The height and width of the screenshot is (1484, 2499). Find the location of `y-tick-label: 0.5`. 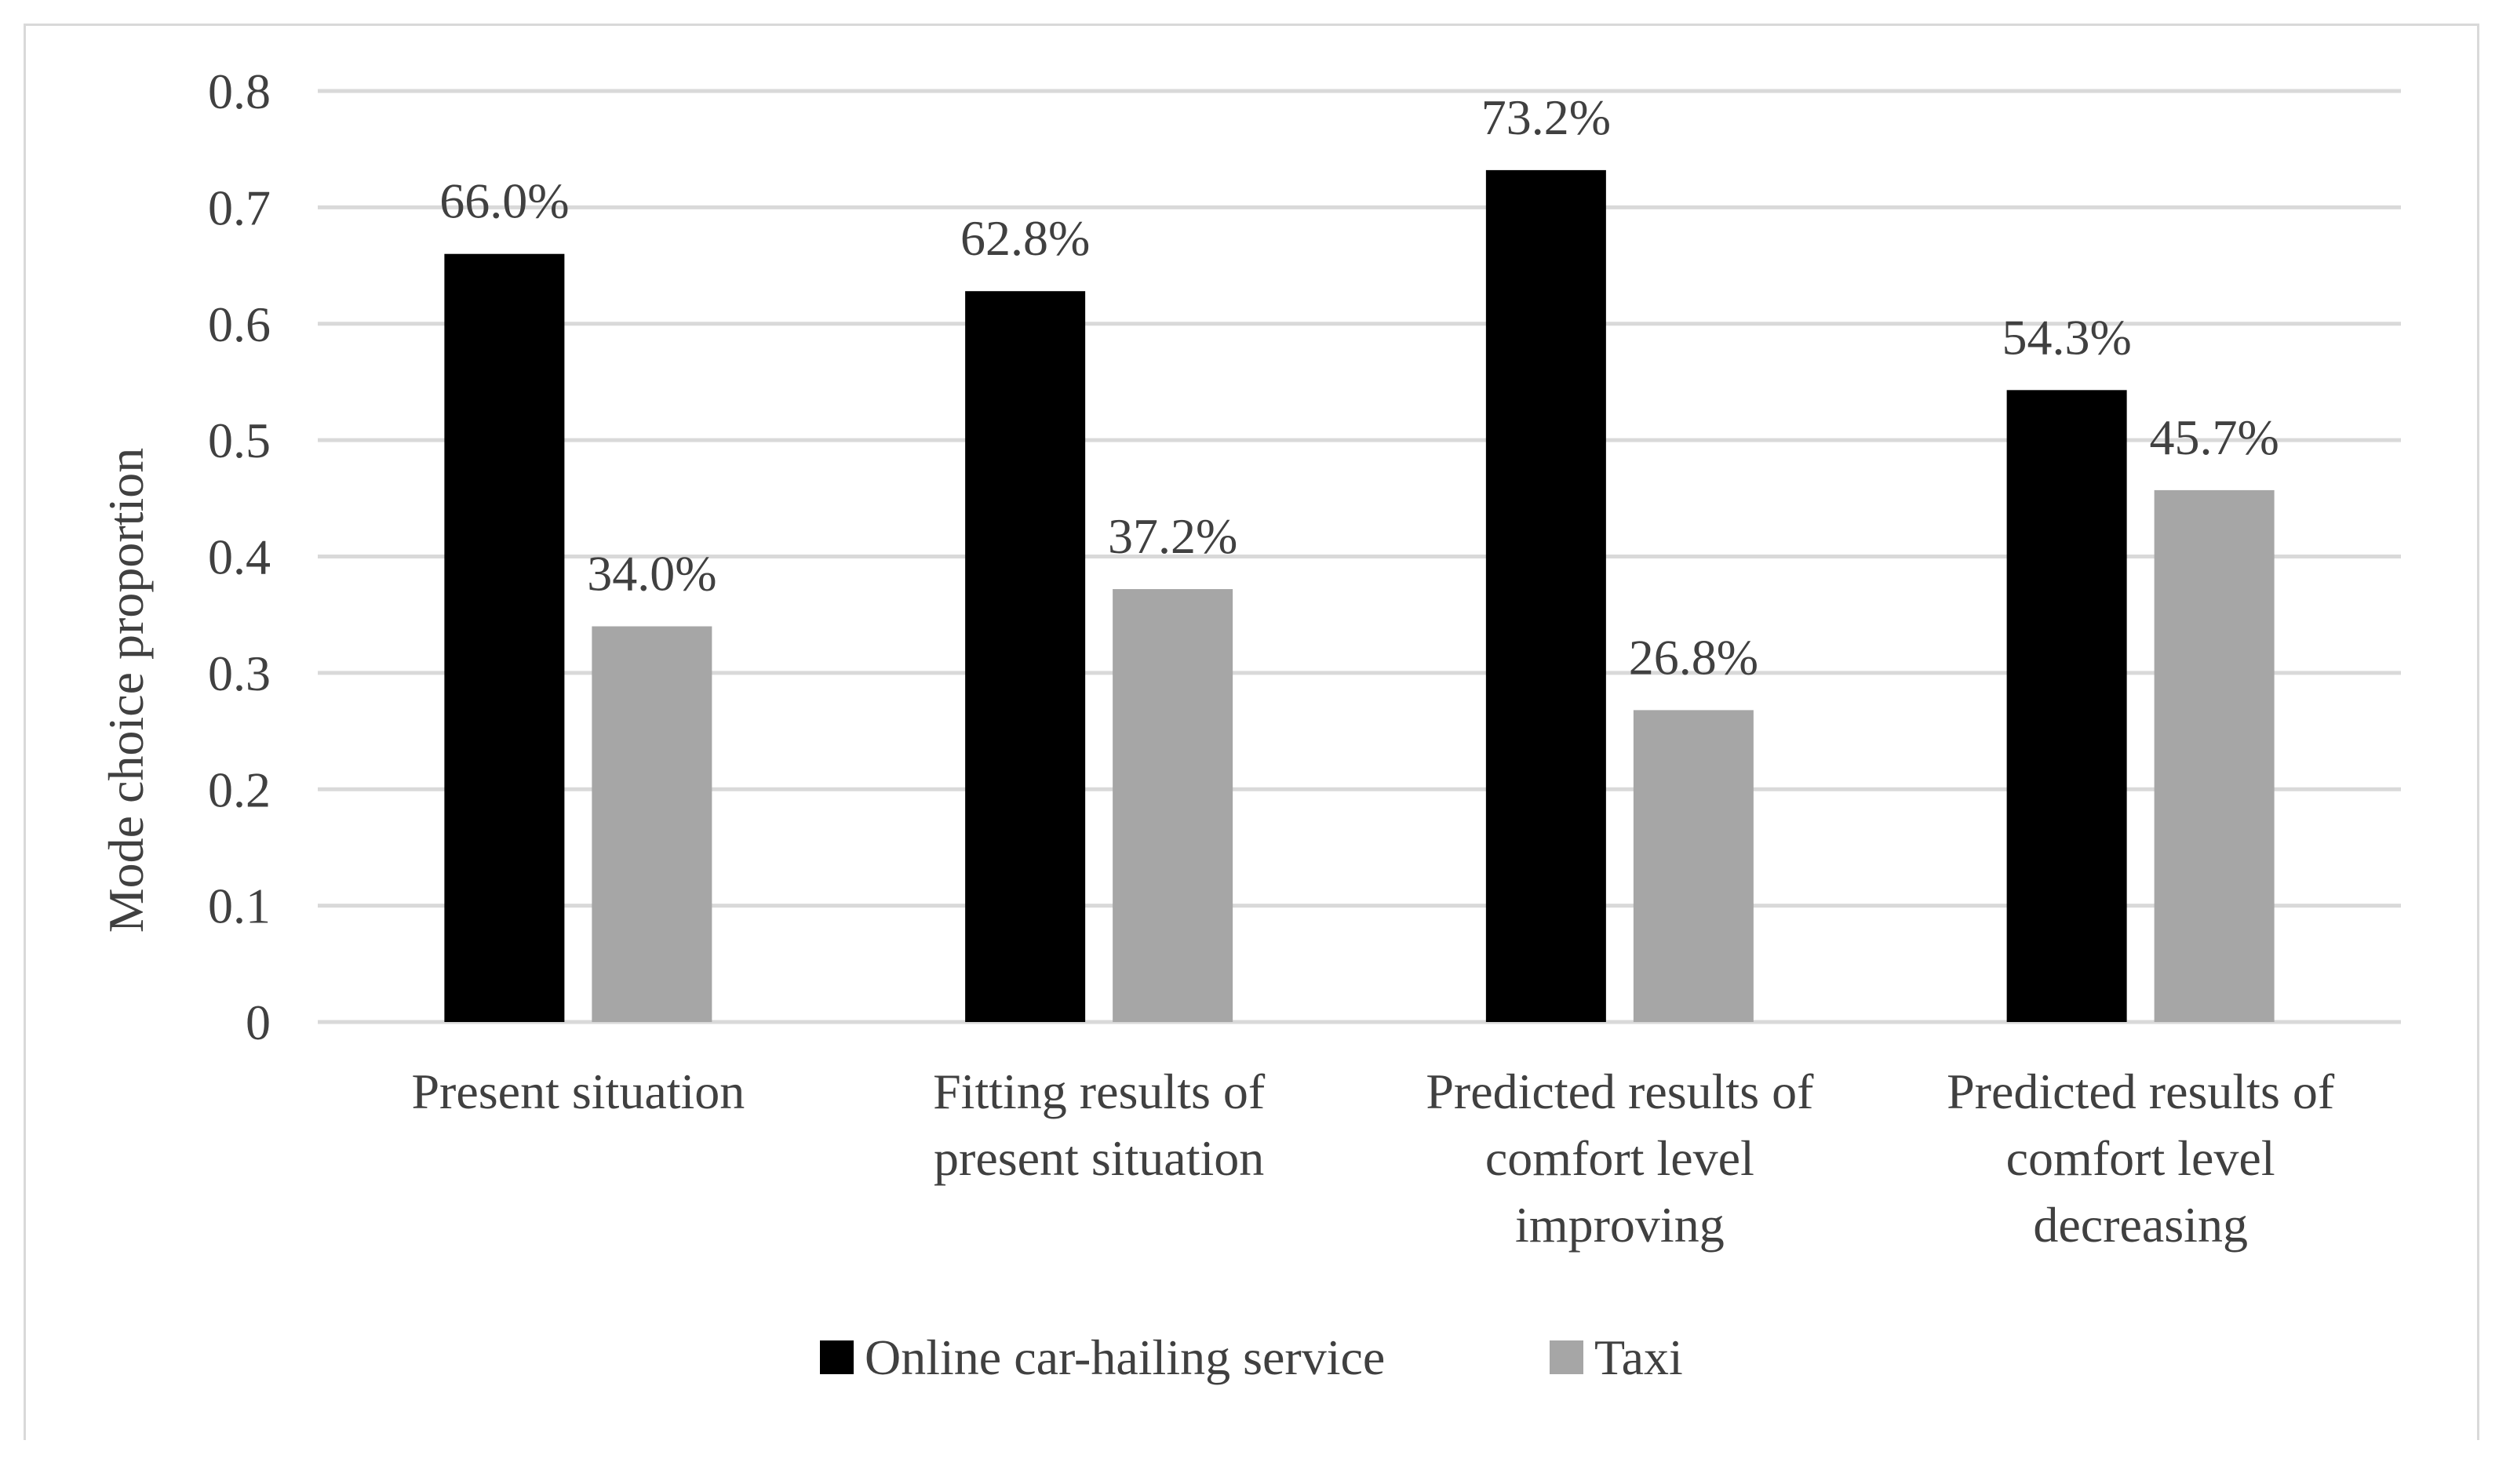

y-tick-label: 0.5 is located at coordinates (239, 440).